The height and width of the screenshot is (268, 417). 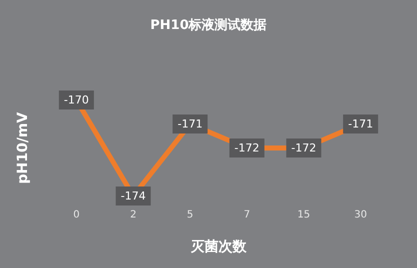 I want to click on x-tick-label: 5, so click(x=190, y=215).